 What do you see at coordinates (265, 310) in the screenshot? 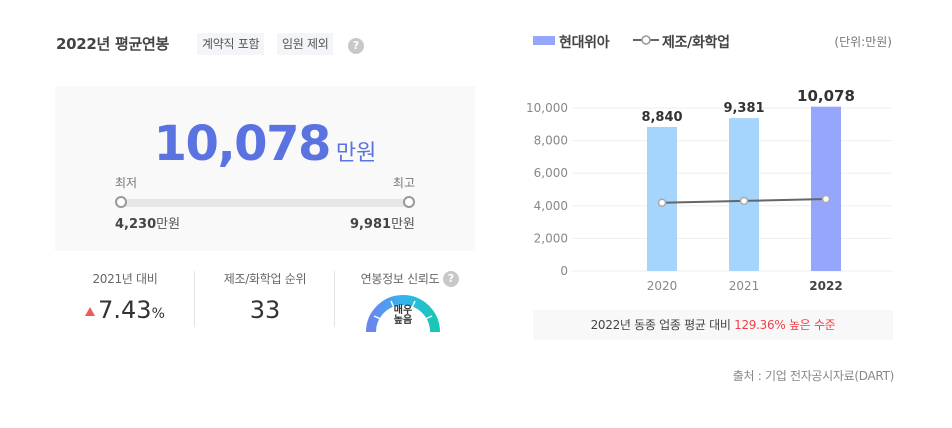
I see `rank-value: 33` at bounding box center [265, 310].